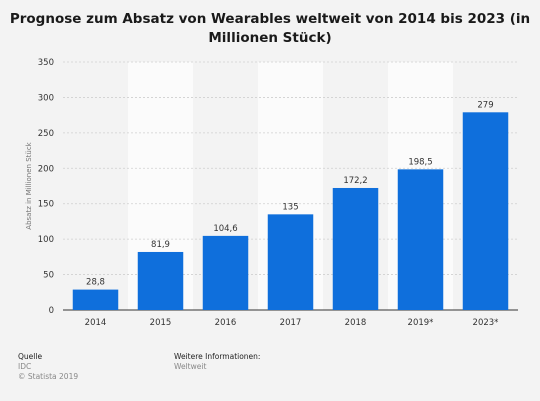  What do you see at coordinates (217, 356) in the screenshot?
I see `info-heading: Weitere Informationen:` at bounding box center [217, 356].